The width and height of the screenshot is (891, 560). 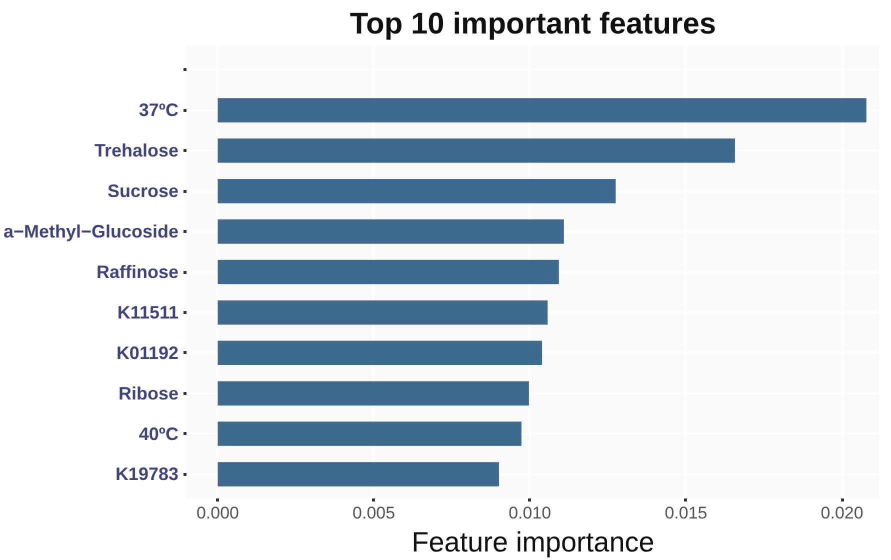 I want to click on y-tick-label: a−Methyl−Glucoside, so click(x=90, y=232).